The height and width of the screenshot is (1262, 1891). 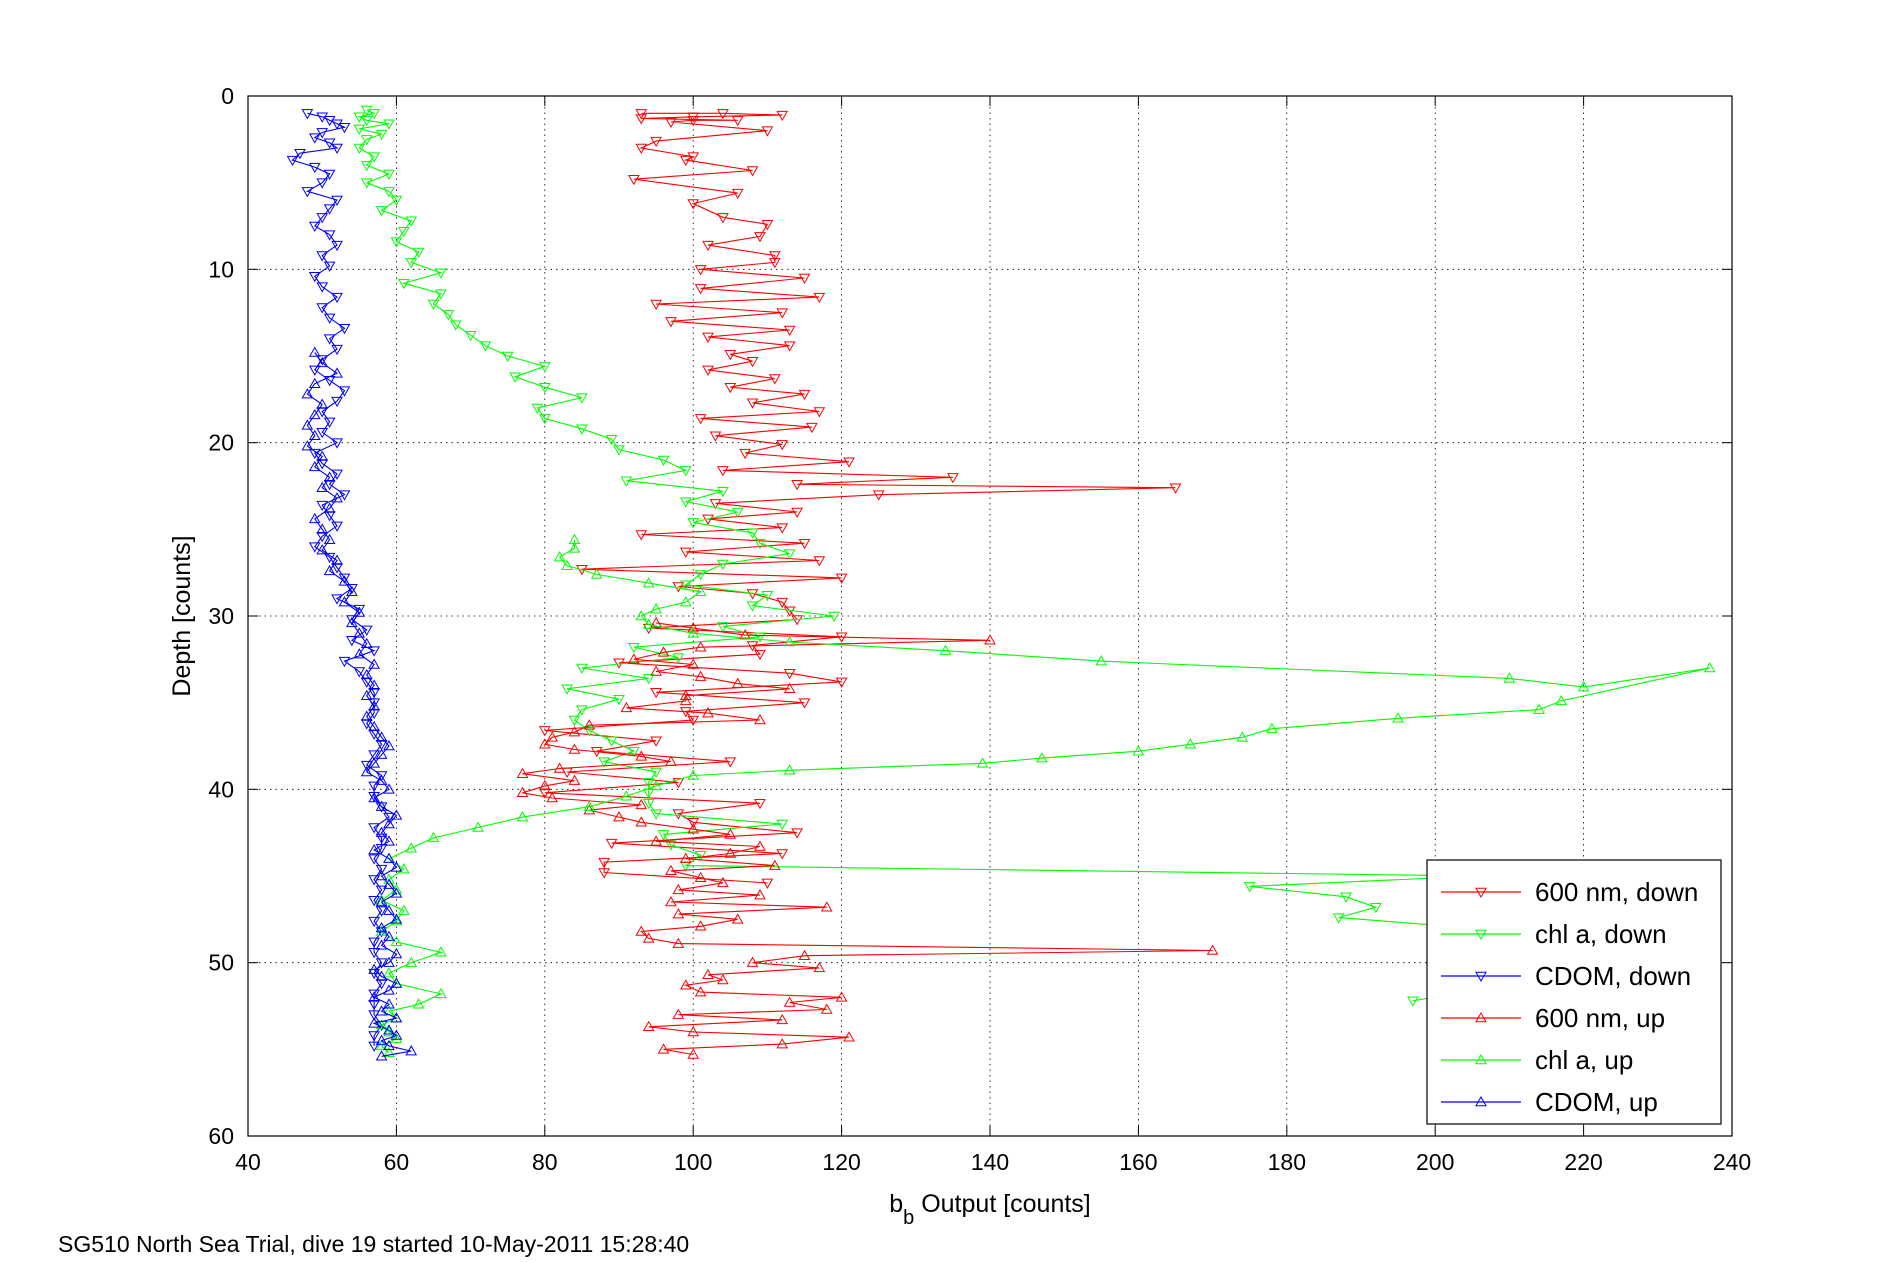 I want to click on x-tick-label: 160, so click(x=1138, y=1162).